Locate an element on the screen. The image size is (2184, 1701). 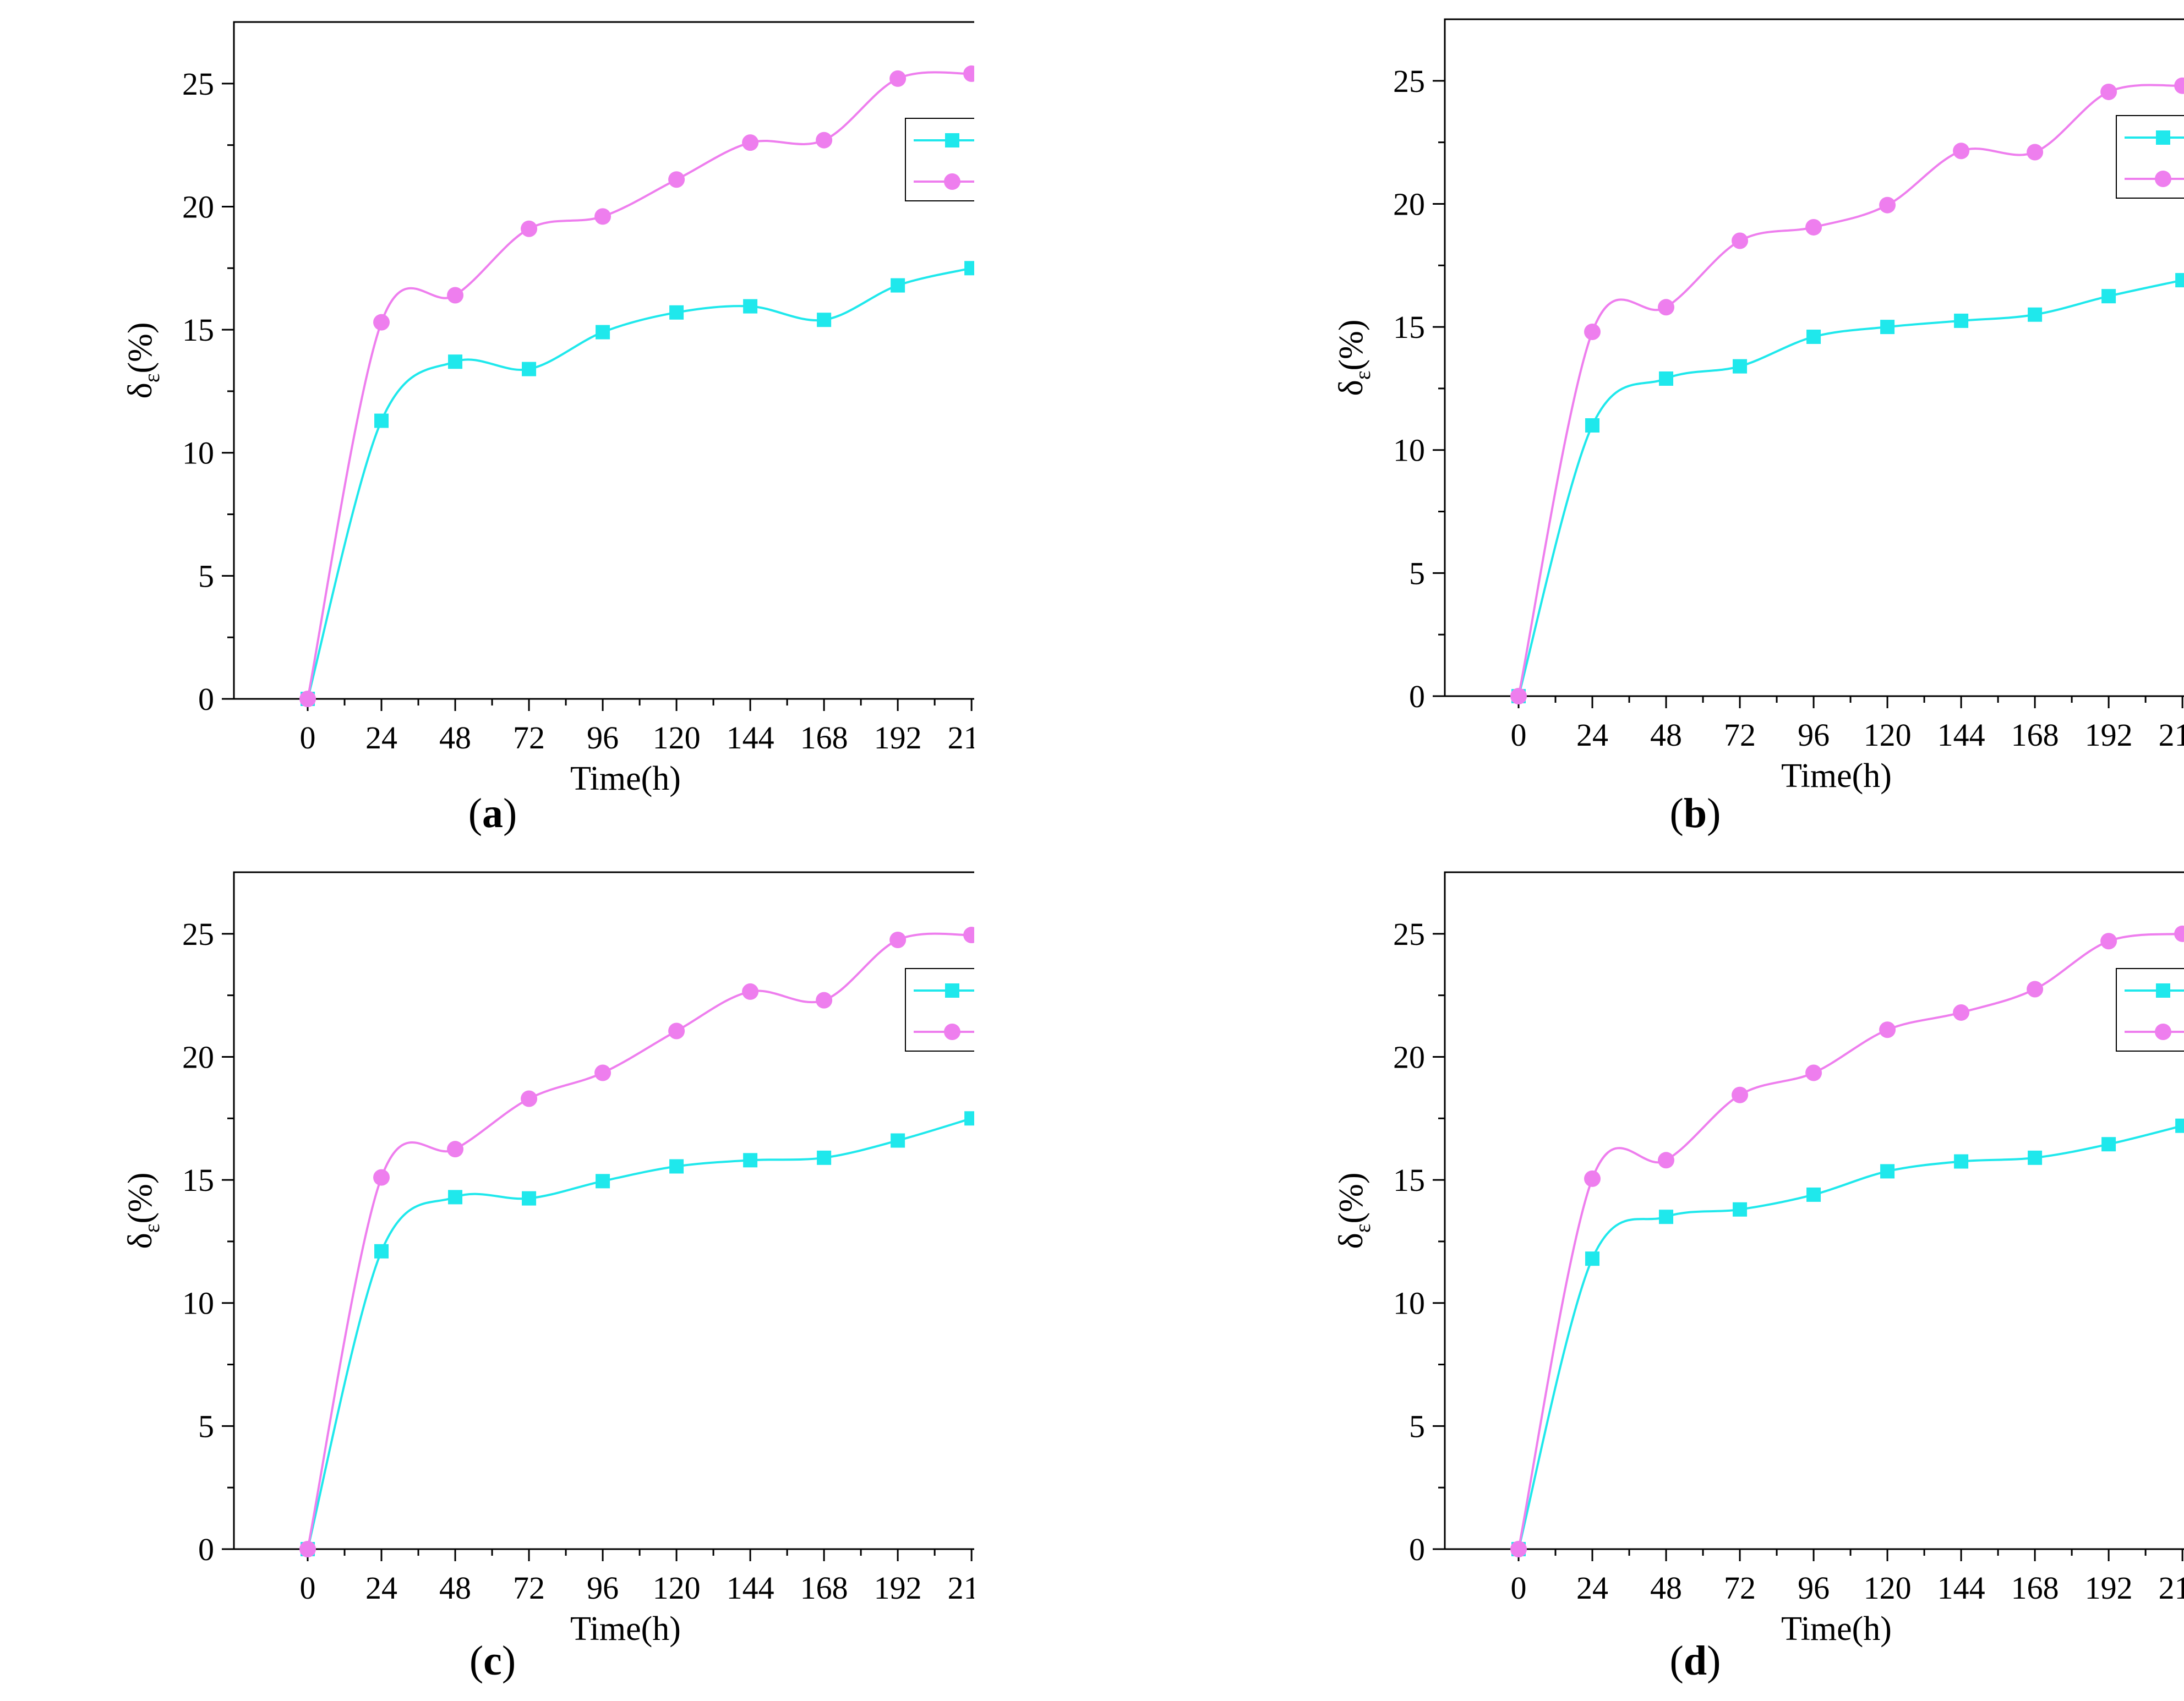
x-tick-label: 120 is located at coordinates (1888, 735).